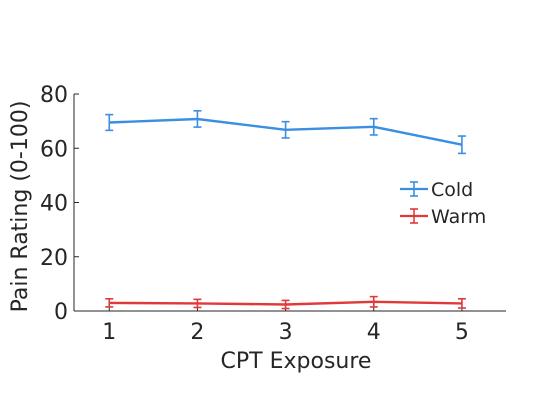  What do you see at coordinates (109, 332) in the screenshot?
I see `x-tick-label: 1` at bounding box center [109, 332].